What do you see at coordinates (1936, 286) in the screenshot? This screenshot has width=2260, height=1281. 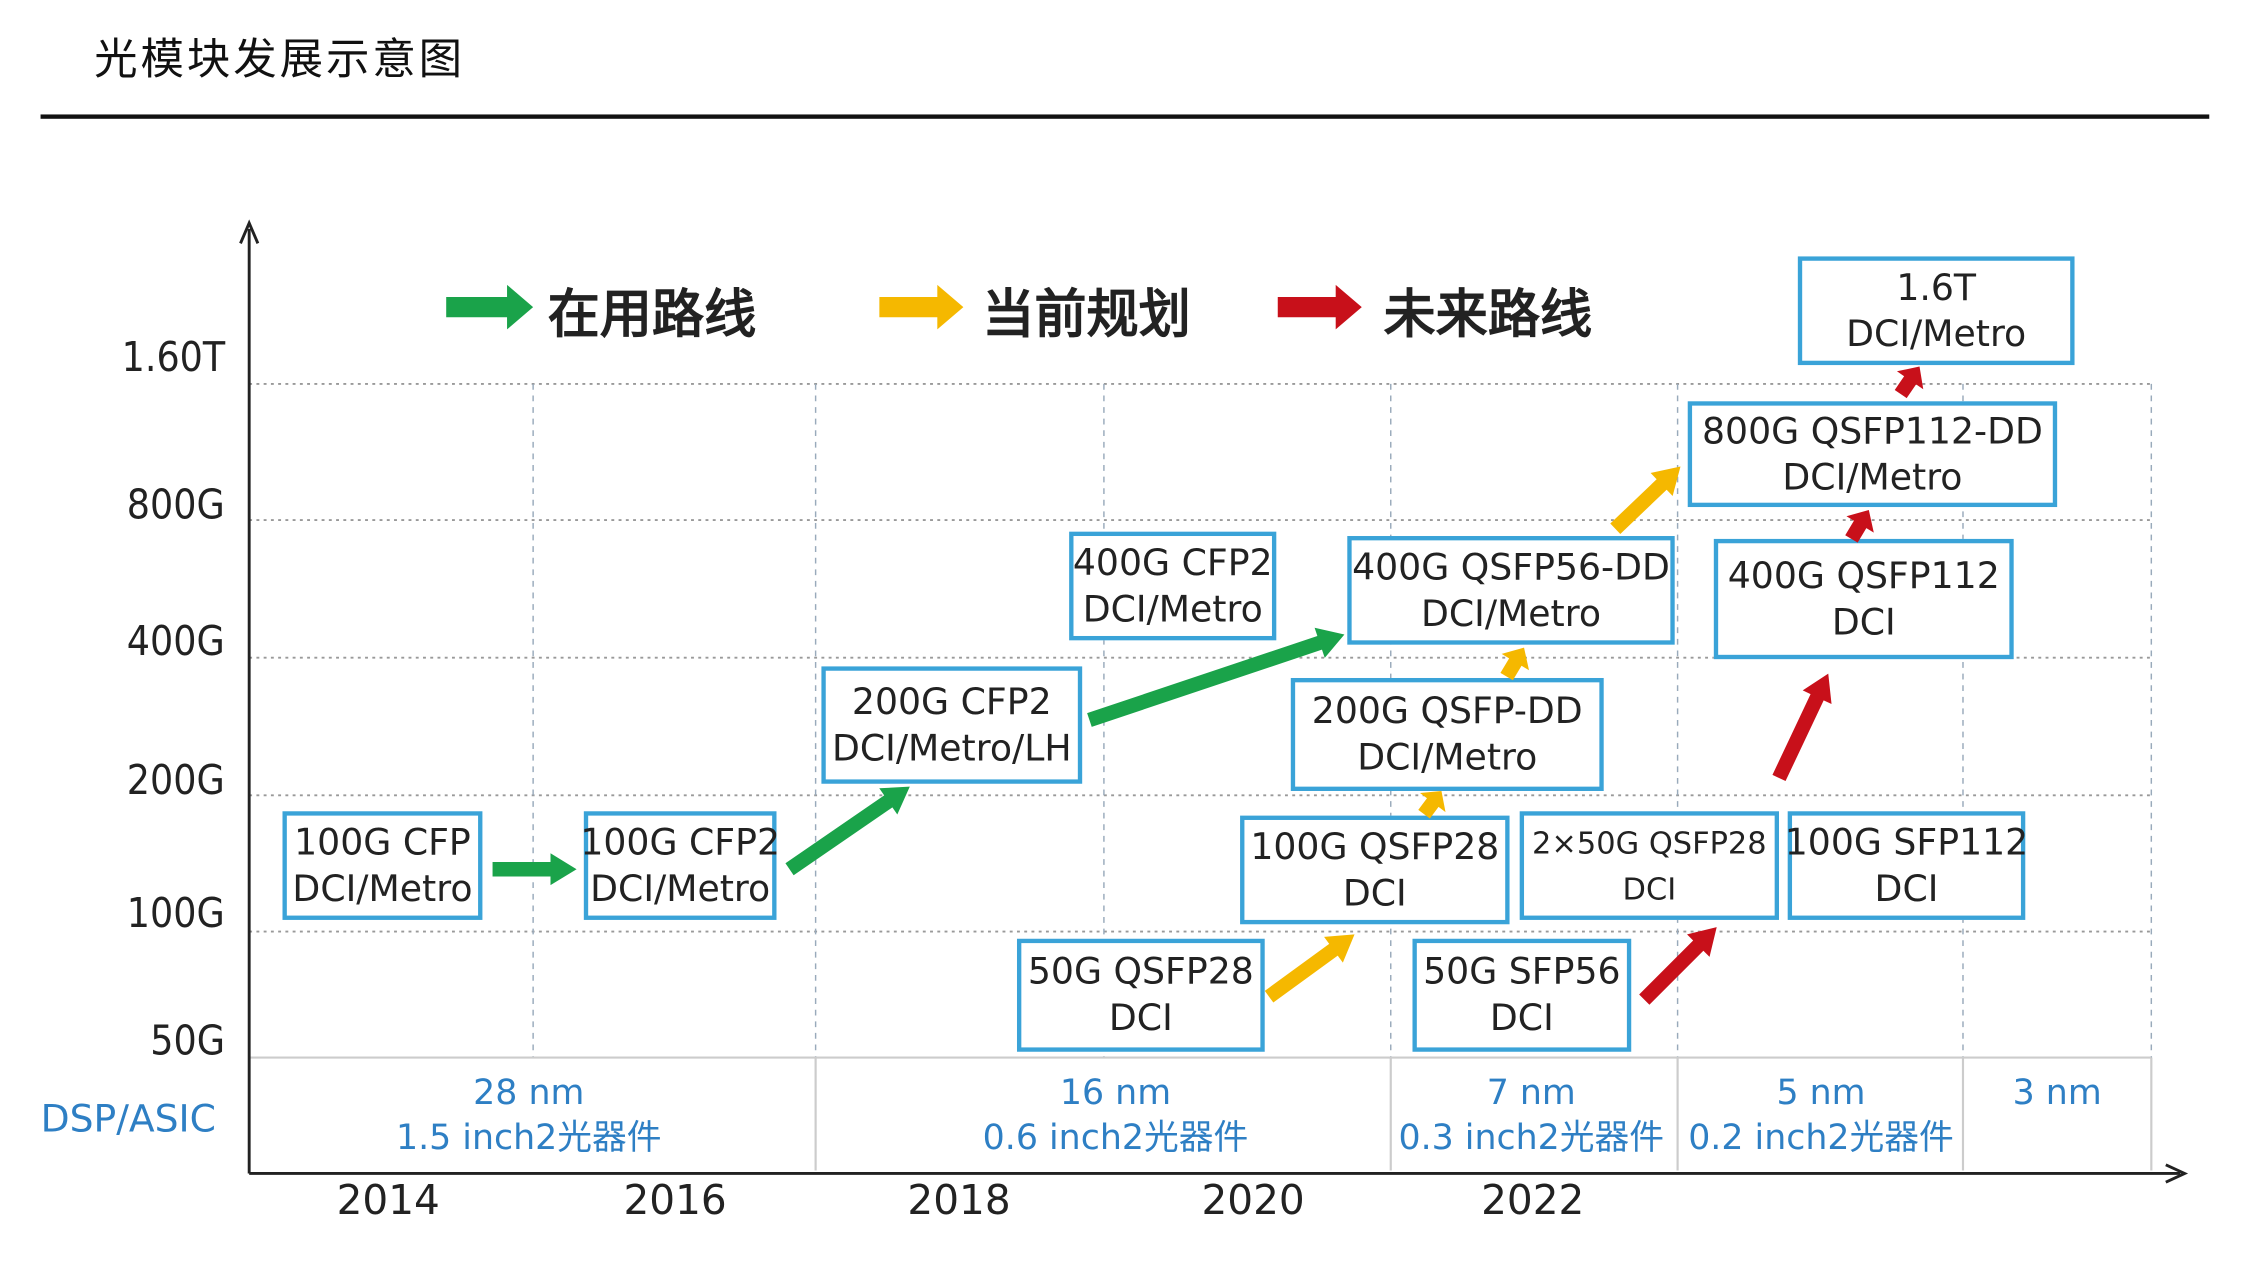 I see `module-line1: 1.6T` at bounding box center [1936, 286].